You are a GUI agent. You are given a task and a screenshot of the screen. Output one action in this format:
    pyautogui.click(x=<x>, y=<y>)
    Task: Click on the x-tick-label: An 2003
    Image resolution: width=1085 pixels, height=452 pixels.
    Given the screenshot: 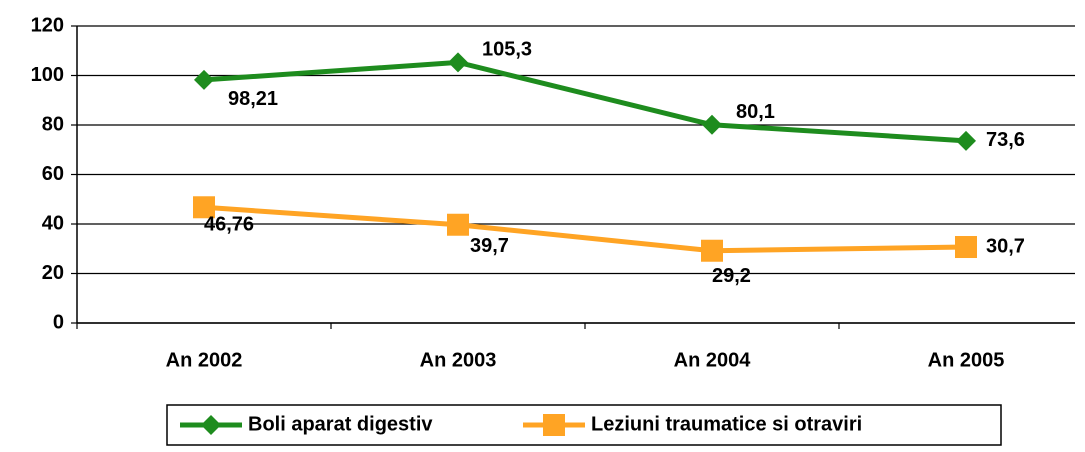 What is the action you would take?
    pyautogui.click(x=458, y=360)
    